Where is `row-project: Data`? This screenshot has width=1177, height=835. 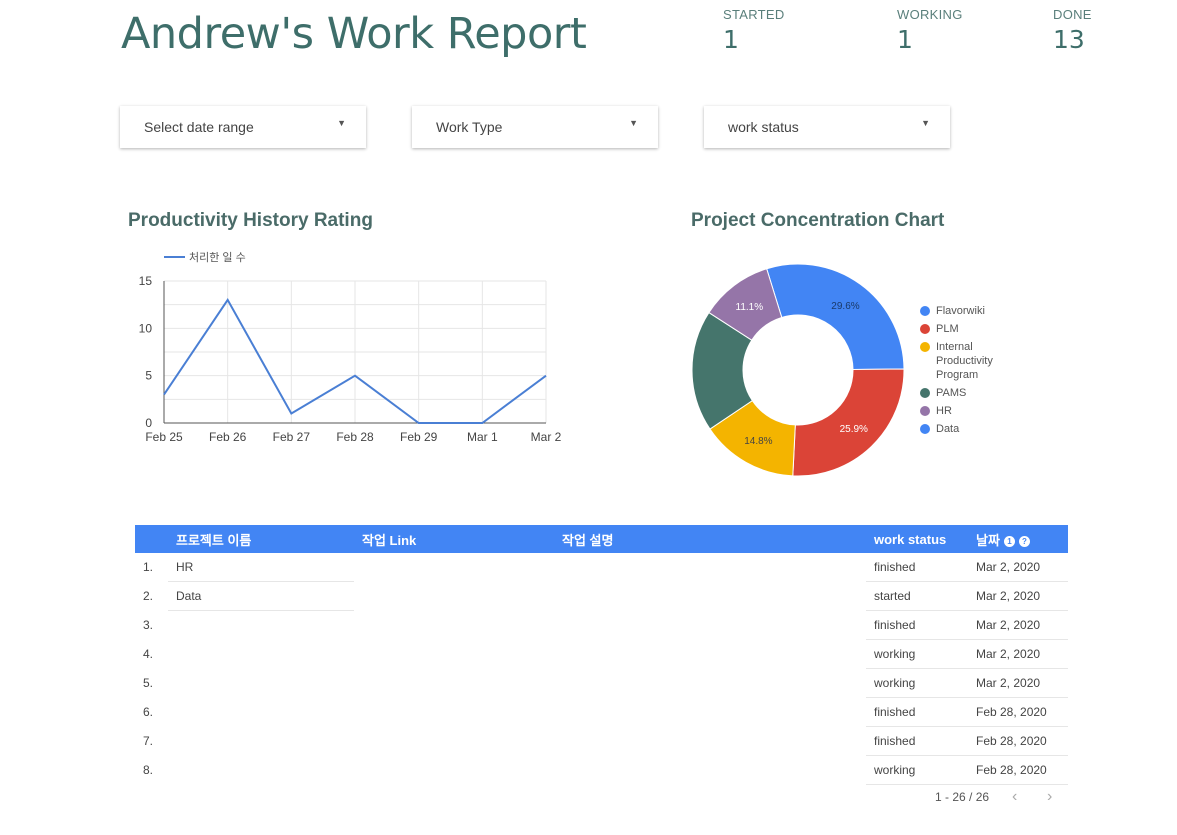 row-project: Data is located at coordinates (261, 596).